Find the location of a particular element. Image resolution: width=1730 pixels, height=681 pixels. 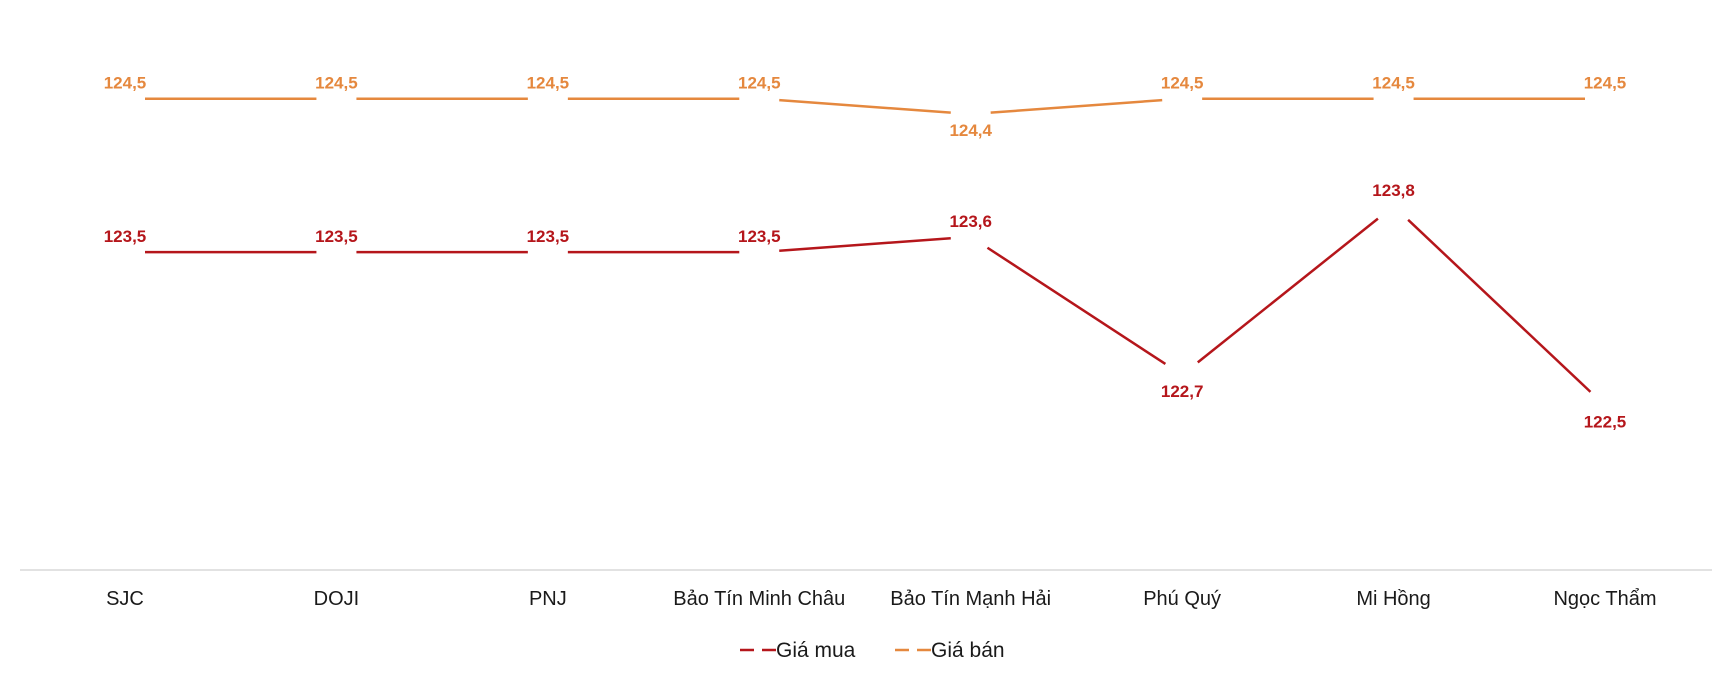

x-tick-label: Ngọc Thẩm is located at coordinates (1604, 599).